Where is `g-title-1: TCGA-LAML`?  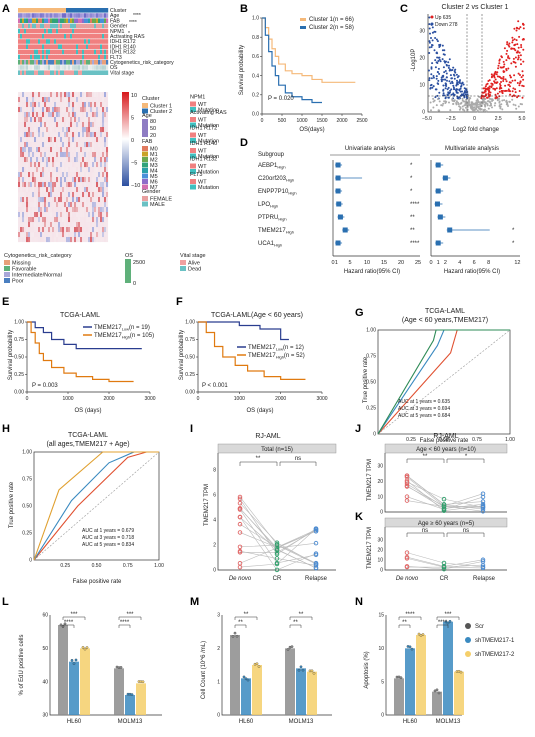
g-title-1: TCGA-LAML is located at coordinates (445, 311).